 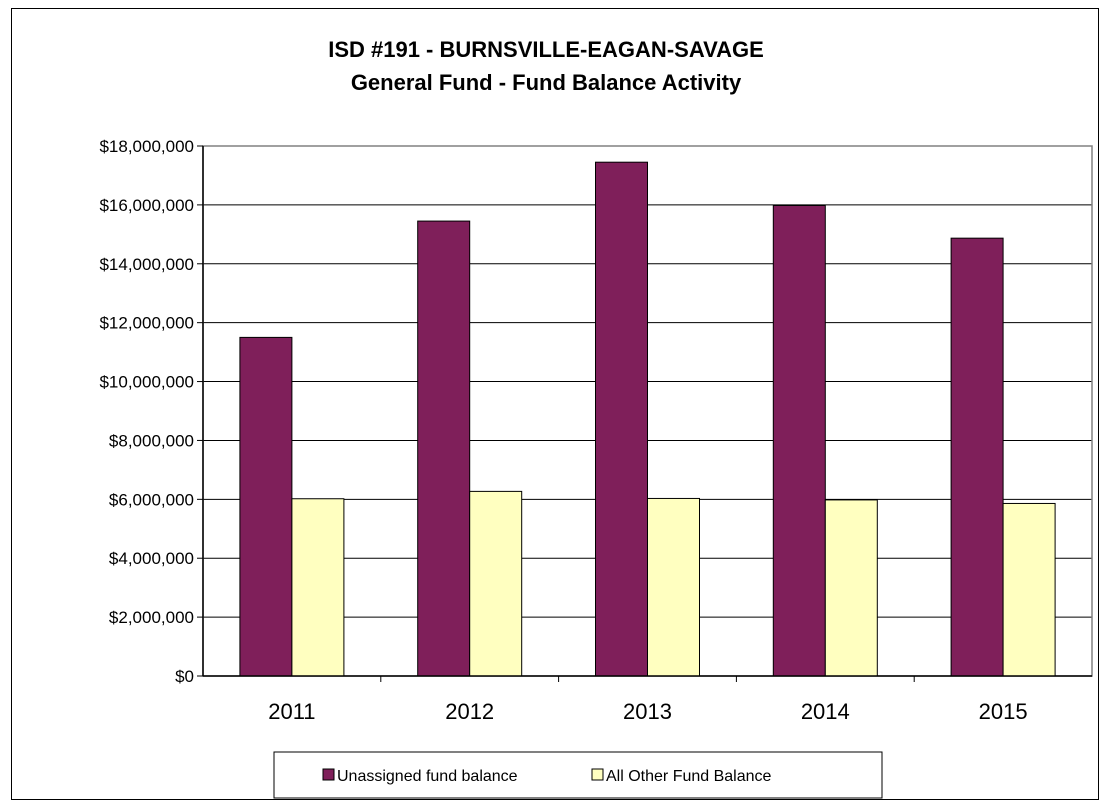 I want to click on legend-label: All Other Fund Balance, so click(x=689, y=776).